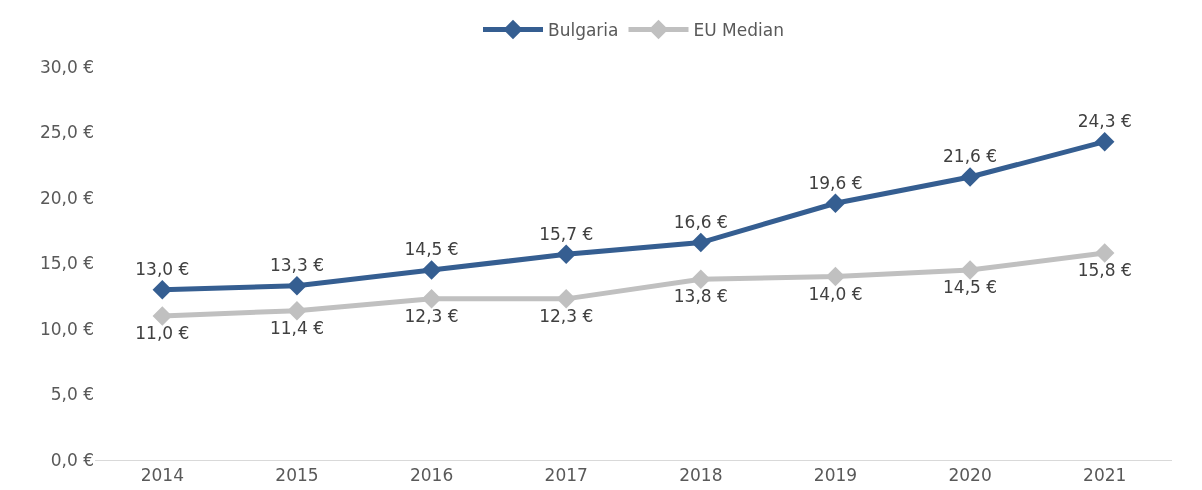 This screenshot has width=1202, height=490. I want to click on y-tick-label: 15,0 €, so click(66, 263).